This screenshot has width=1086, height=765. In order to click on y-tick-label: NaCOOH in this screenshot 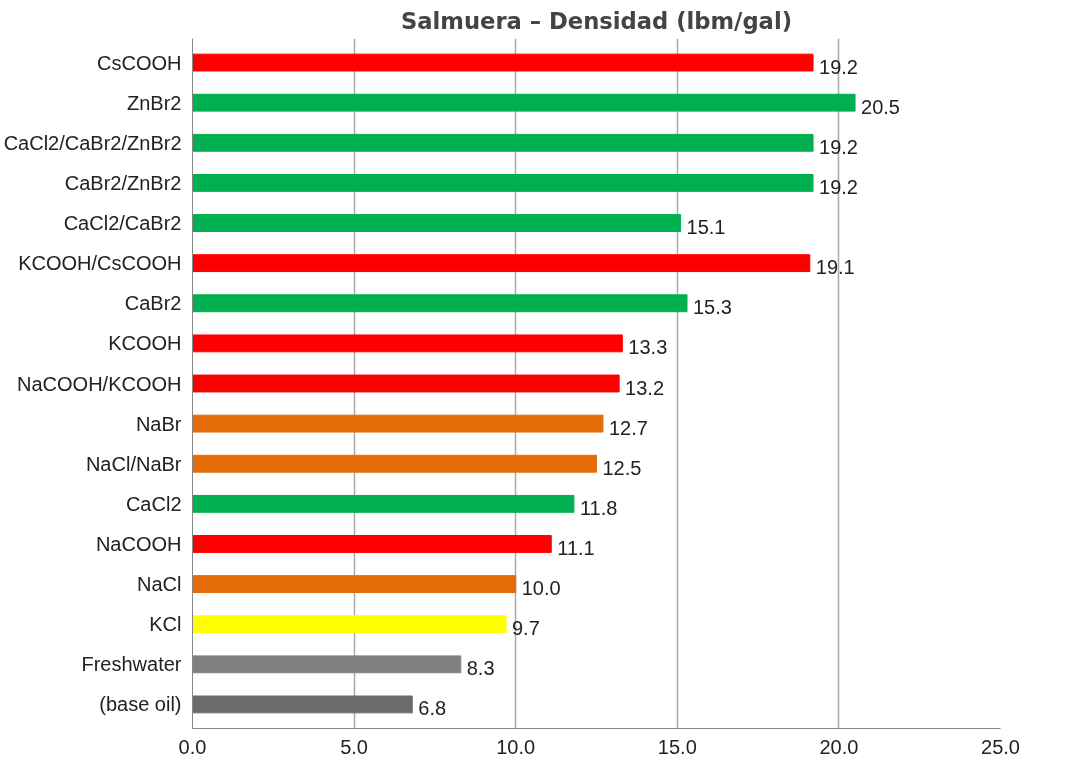, I will do `click(138, 543)`.